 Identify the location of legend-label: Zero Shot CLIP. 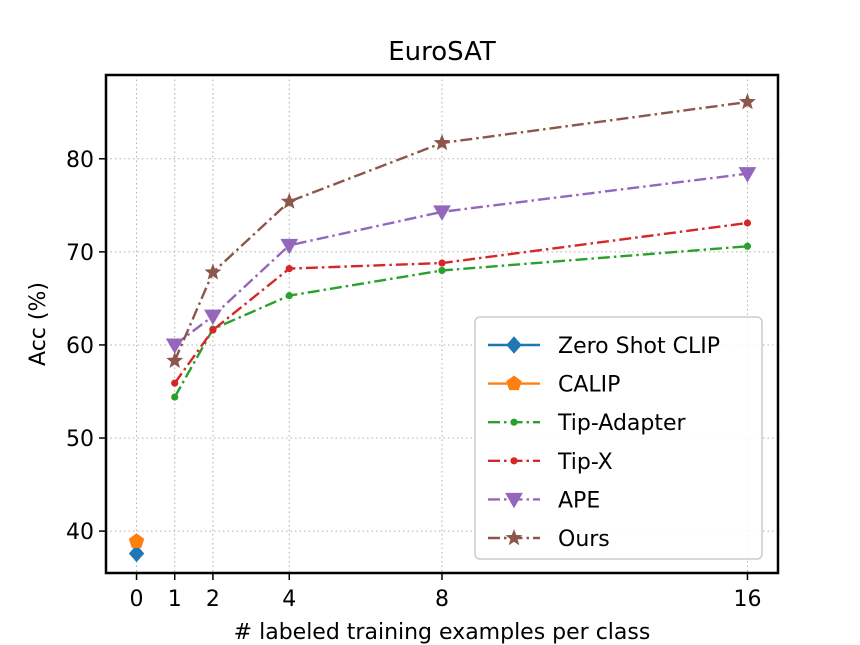
(639, 346).